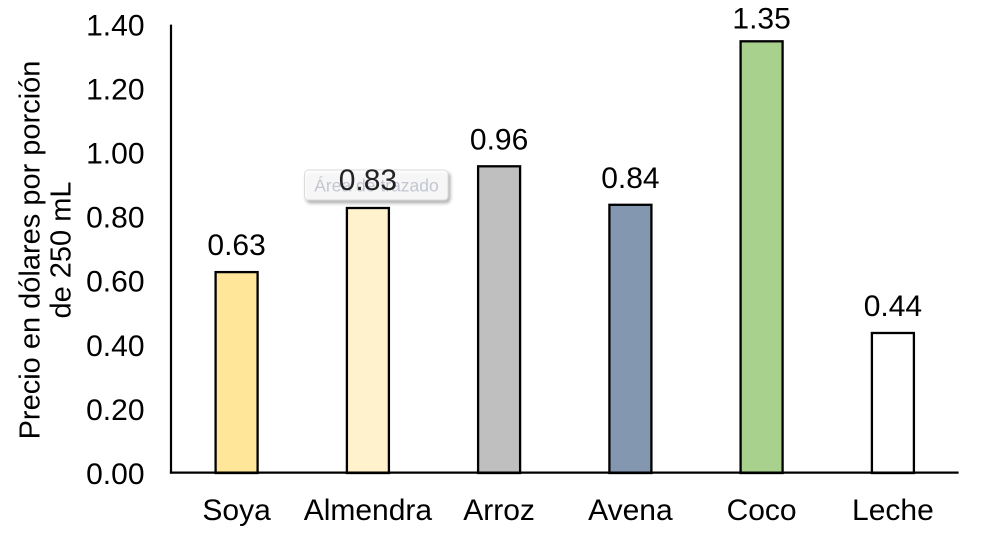 The width and height of the screenshot is (1000, 539). I want to click on svg-text: Leche, so click(893, 510).